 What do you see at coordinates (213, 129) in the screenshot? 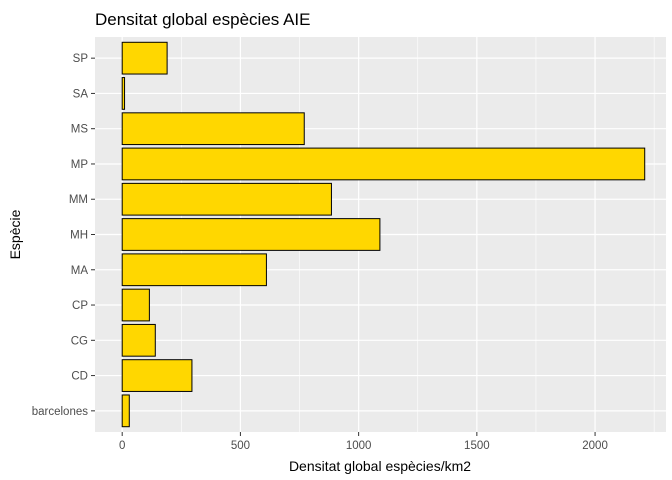
I see `bar-ms` at bounding box center [213, 129].